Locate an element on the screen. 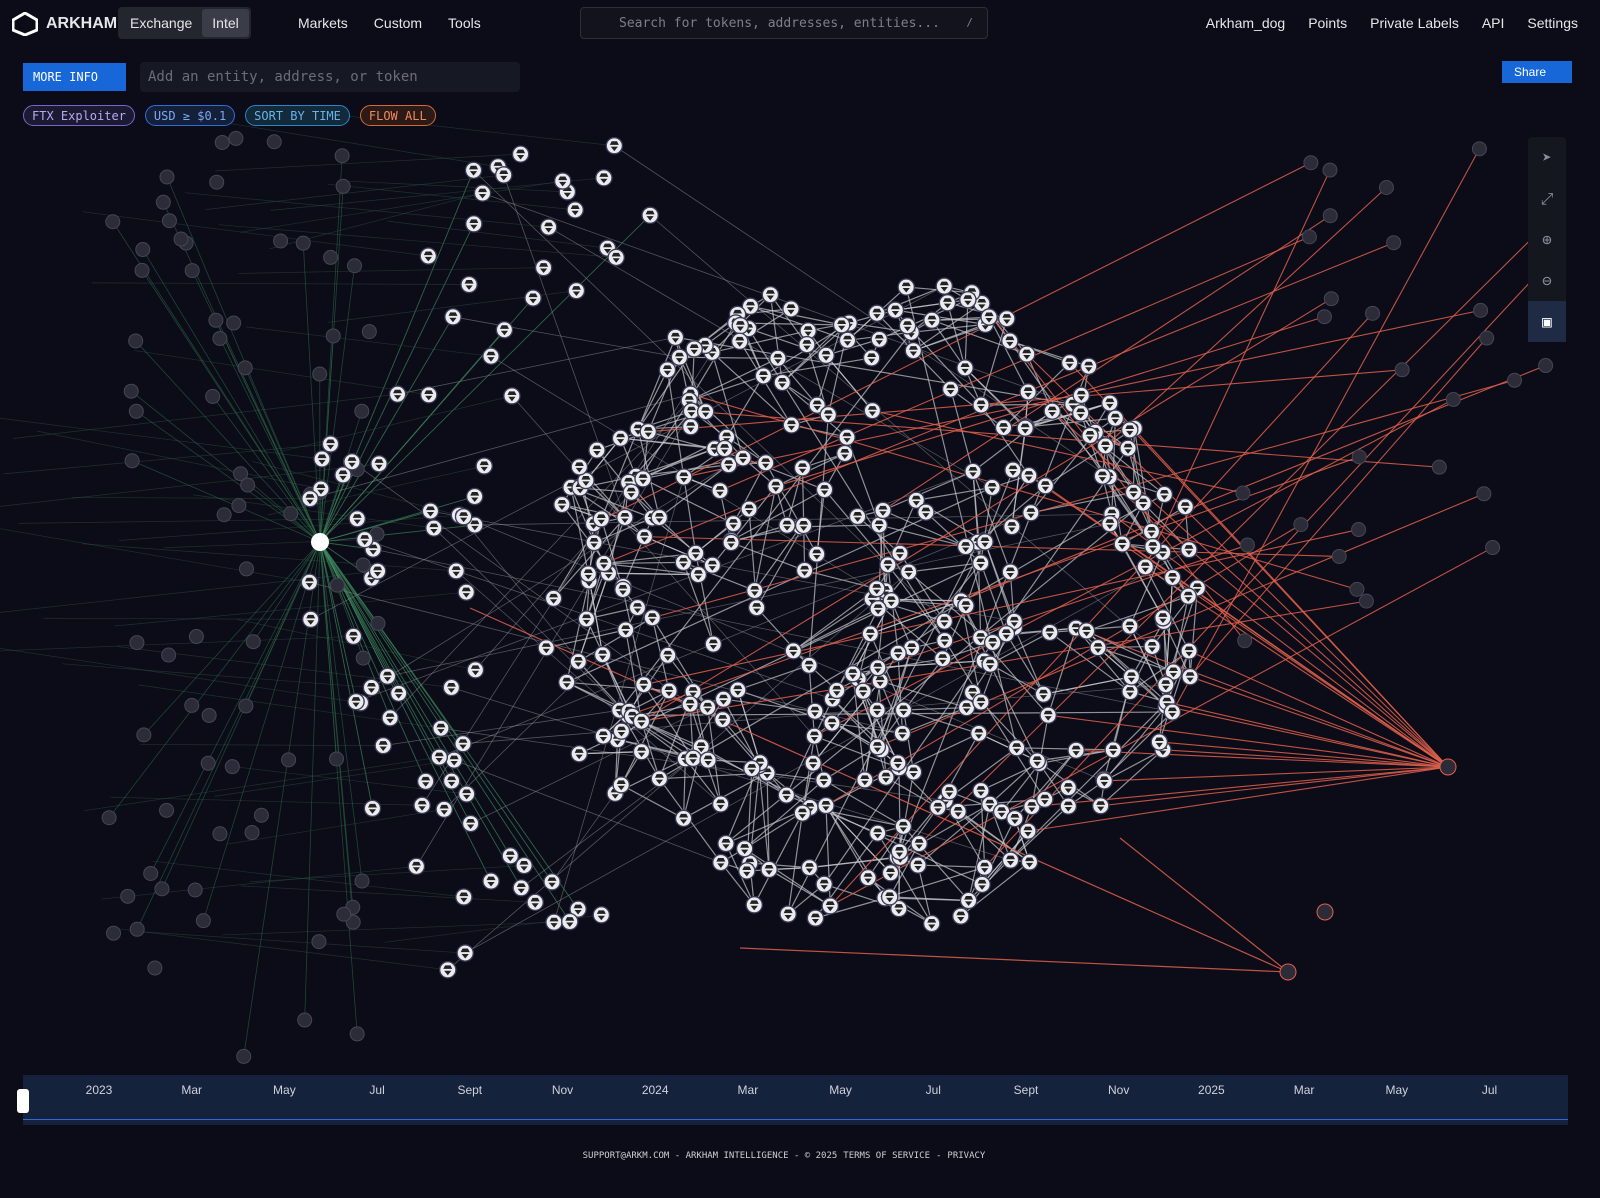 The width and height of the screenshot is (1600, 1198). menu: Tools is located at coordinates (464, 23).